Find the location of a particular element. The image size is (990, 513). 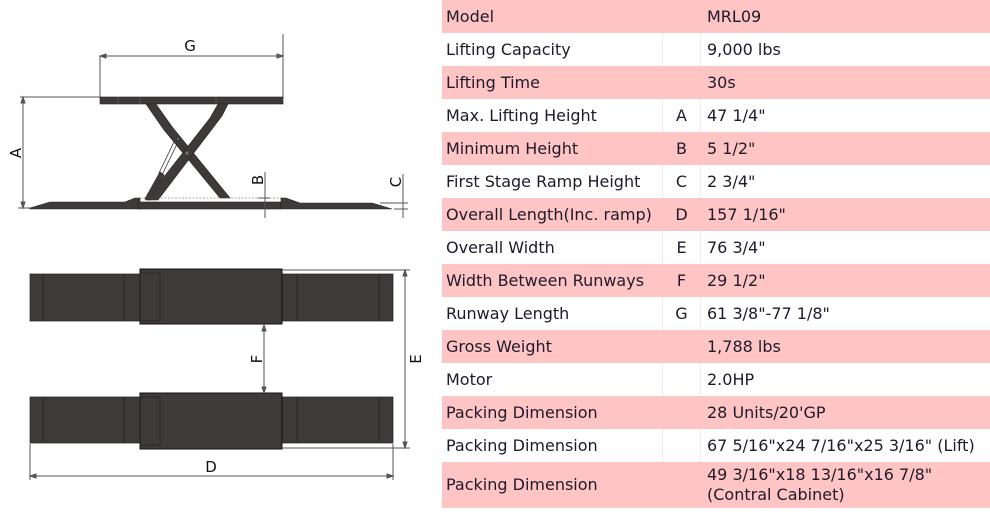

spec-row-first-stage-ramp-height: First Stage Ramp Height C 2 3/4" is located at coordinates (716, 181).